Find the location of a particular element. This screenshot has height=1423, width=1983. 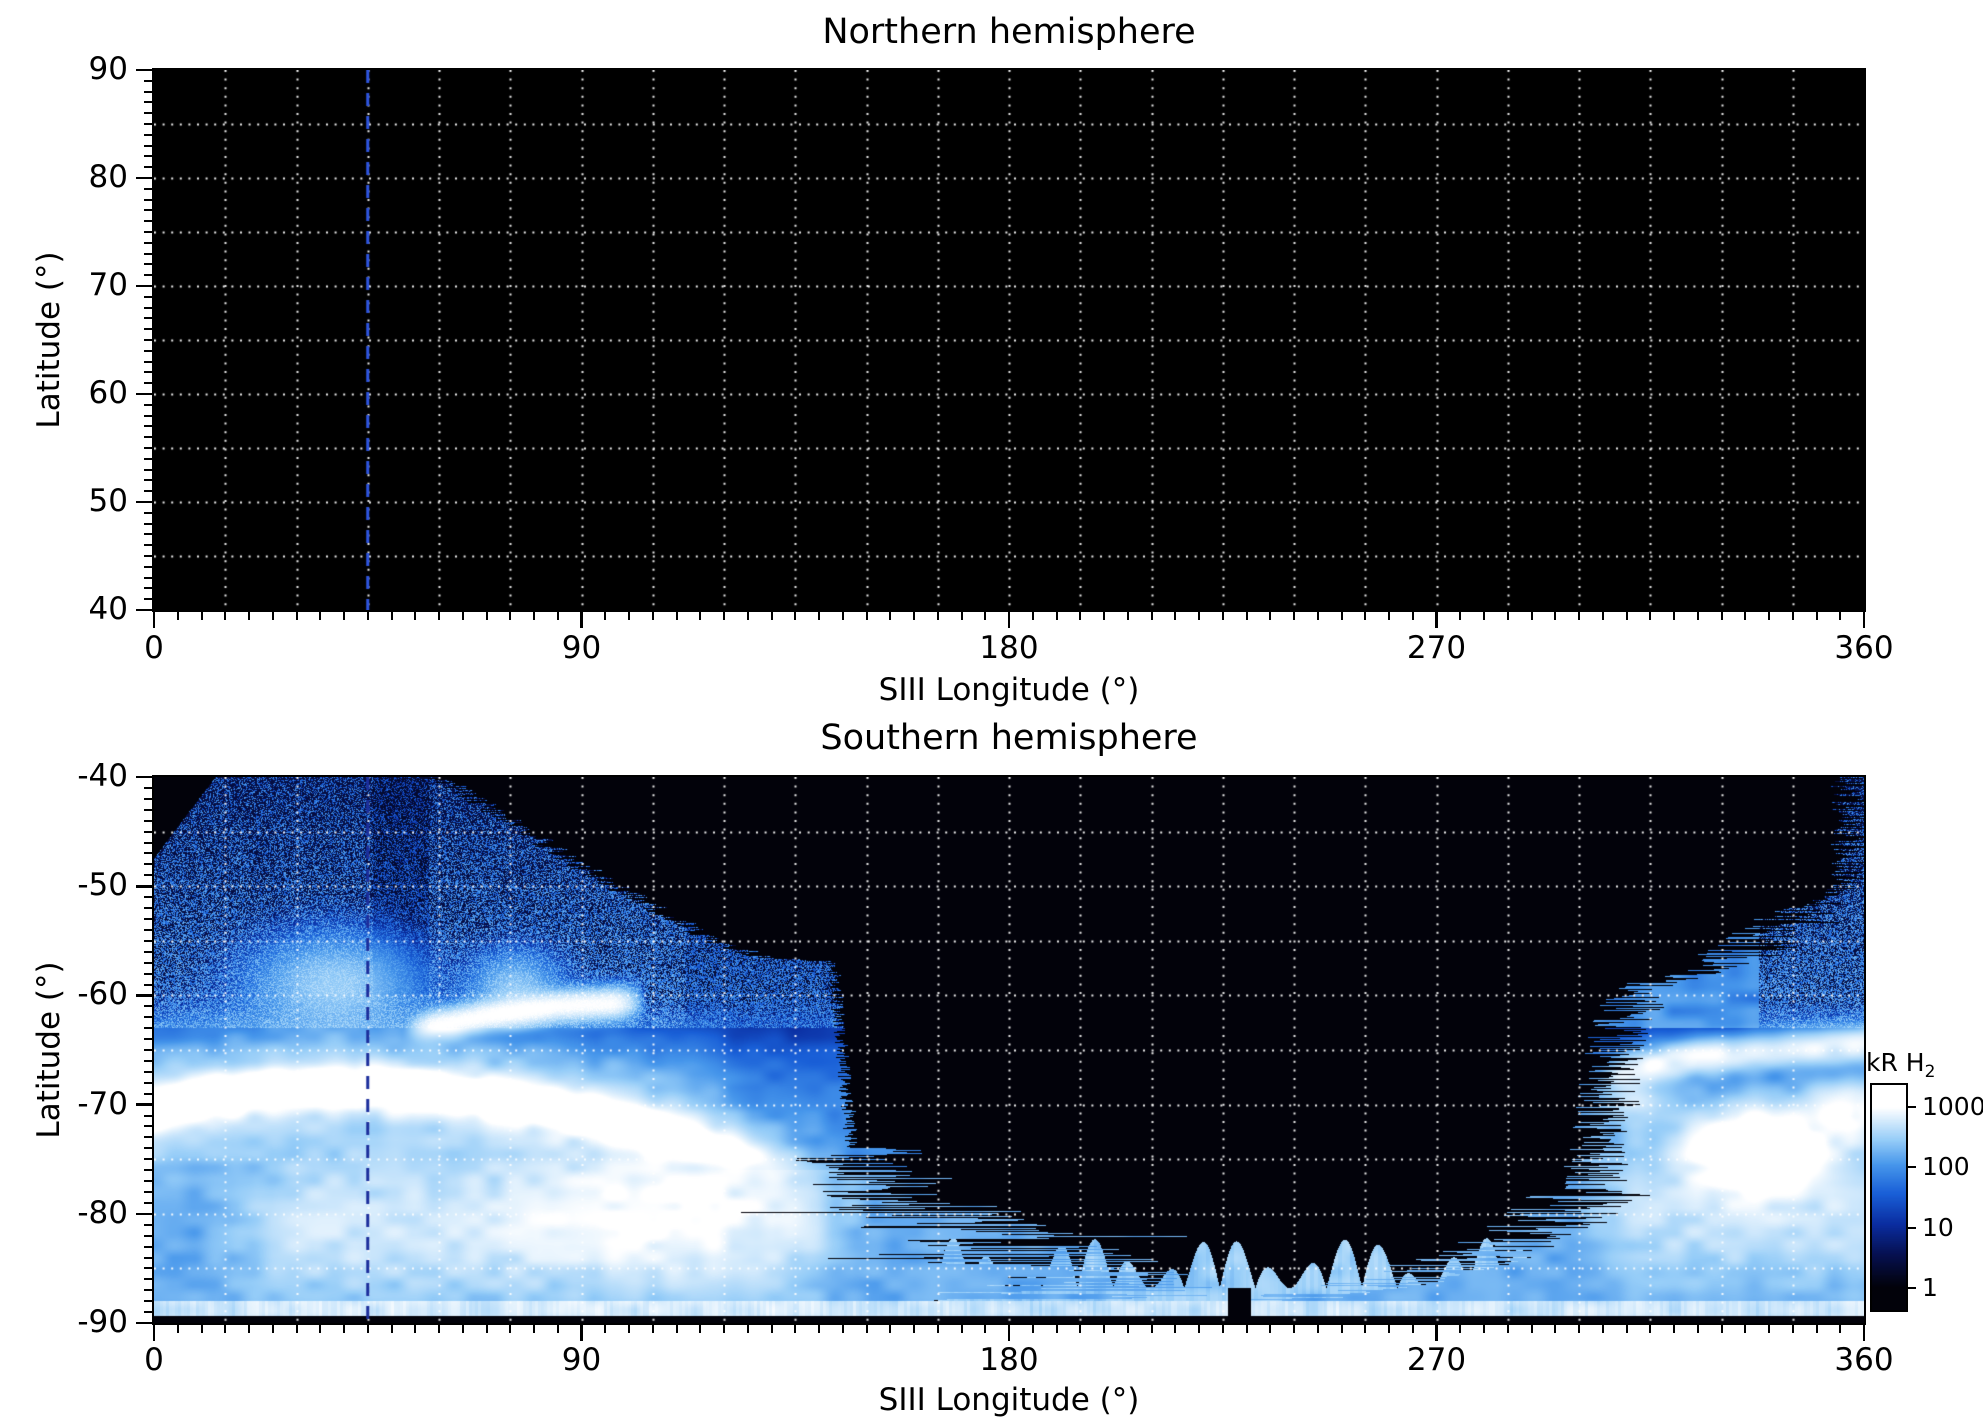

x-tick-label: 360 is located at coordinates (1864, 1360).